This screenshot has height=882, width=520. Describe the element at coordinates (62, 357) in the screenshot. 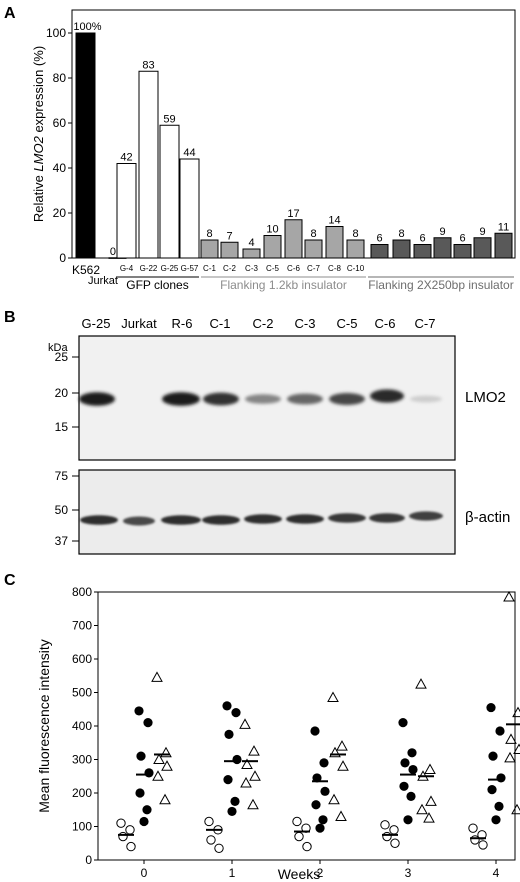

I see `kda-marker: 25` at that location.